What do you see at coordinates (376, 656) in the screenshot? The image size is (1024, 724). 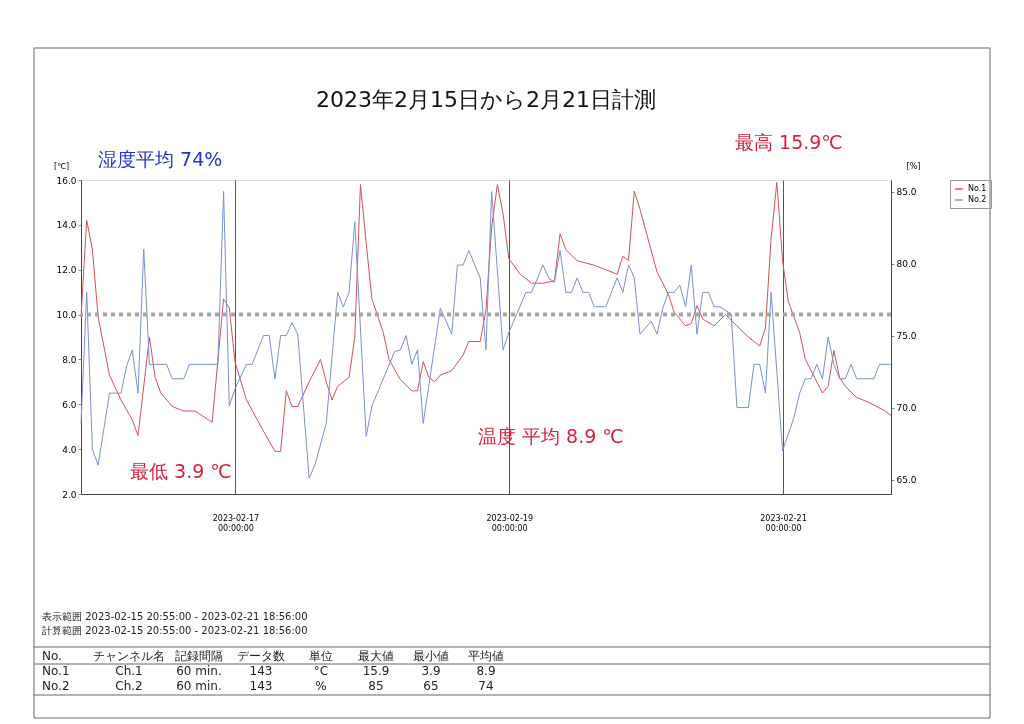 I see `text: 最大値` at bounding box center [376, 656].